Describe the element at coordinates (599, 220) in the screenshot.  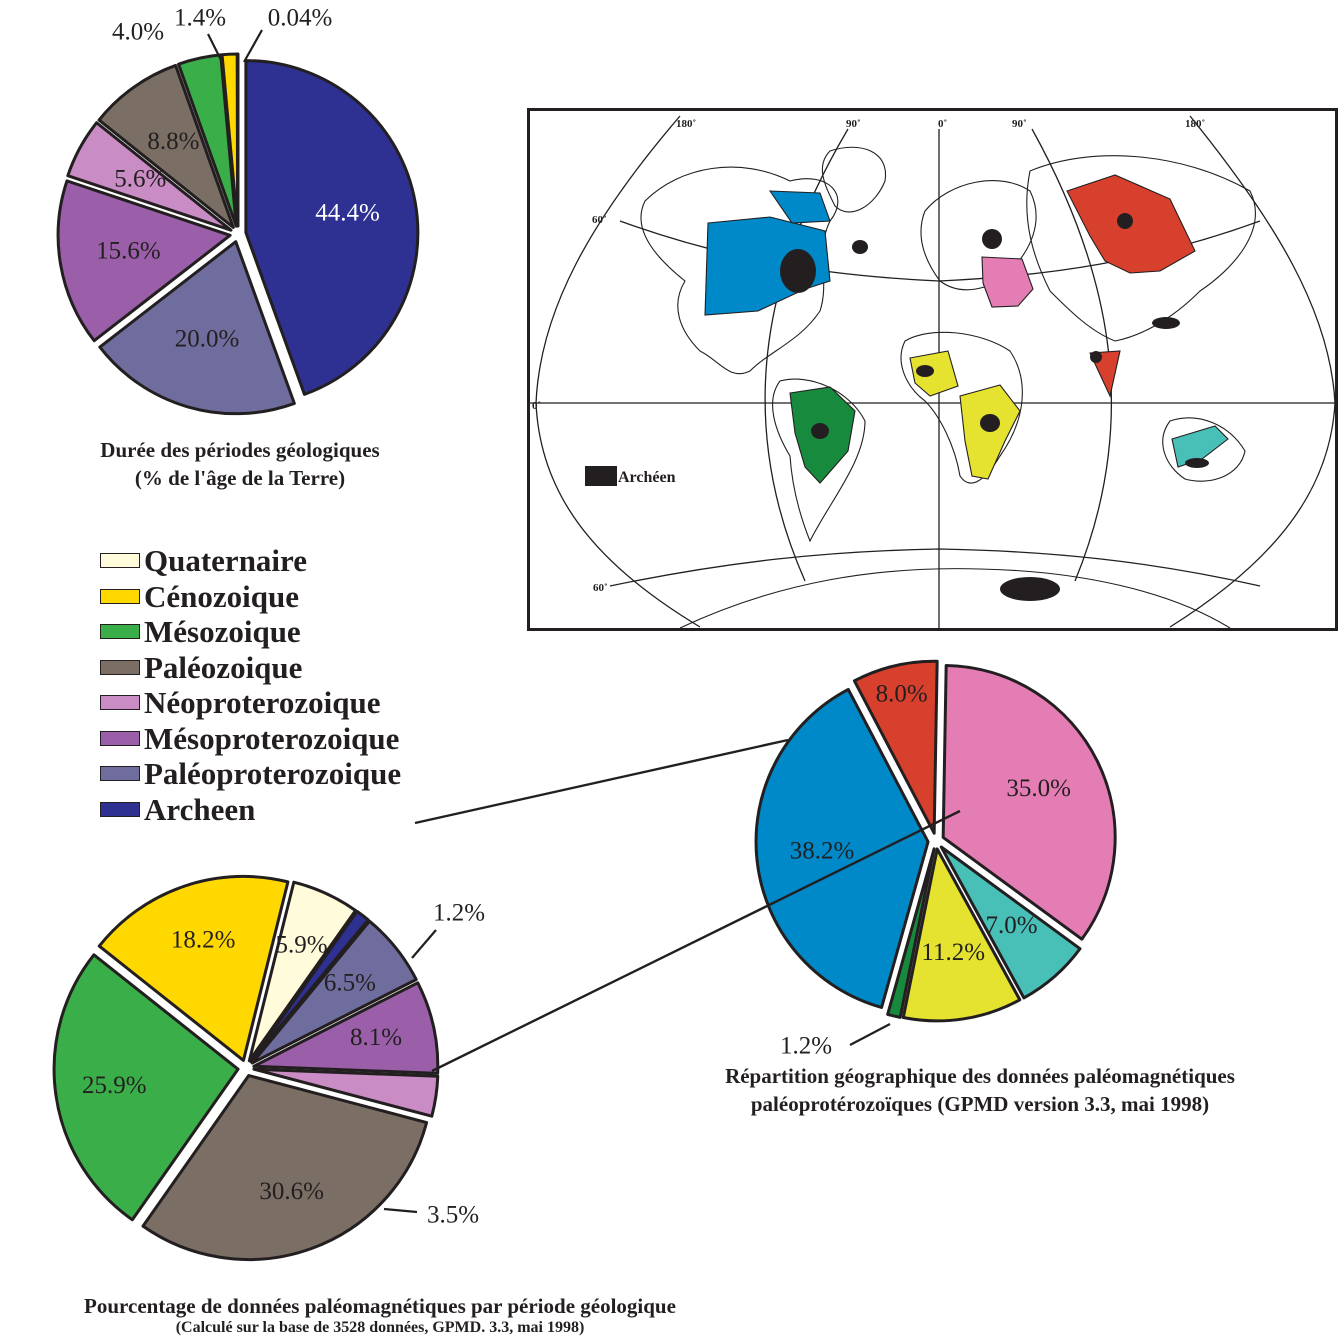
I see `lat-label-60n: 60˚` at that location.